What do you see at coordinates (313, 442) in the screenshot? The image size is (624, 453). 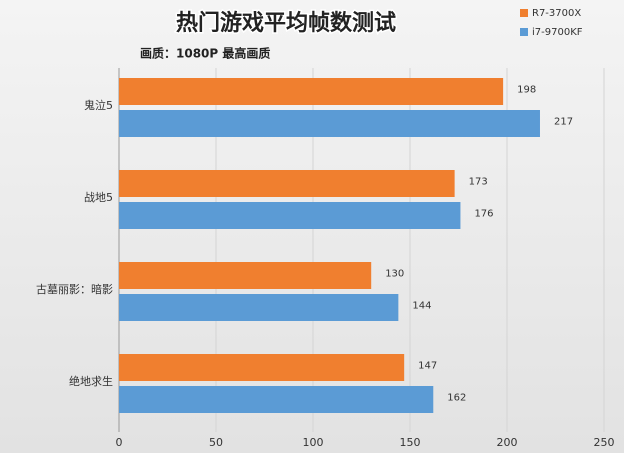 I see `x-tick-label: 100` at bounding box center [313, 442].